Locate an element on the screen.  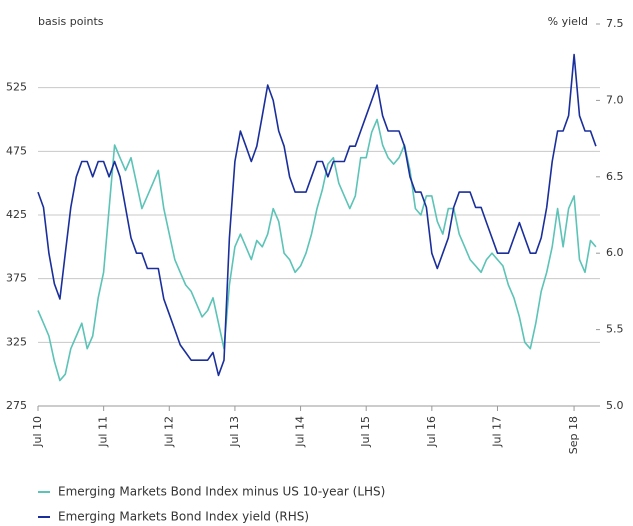
x-tick-label: Jul 15 is located at coordinates (365, 432).